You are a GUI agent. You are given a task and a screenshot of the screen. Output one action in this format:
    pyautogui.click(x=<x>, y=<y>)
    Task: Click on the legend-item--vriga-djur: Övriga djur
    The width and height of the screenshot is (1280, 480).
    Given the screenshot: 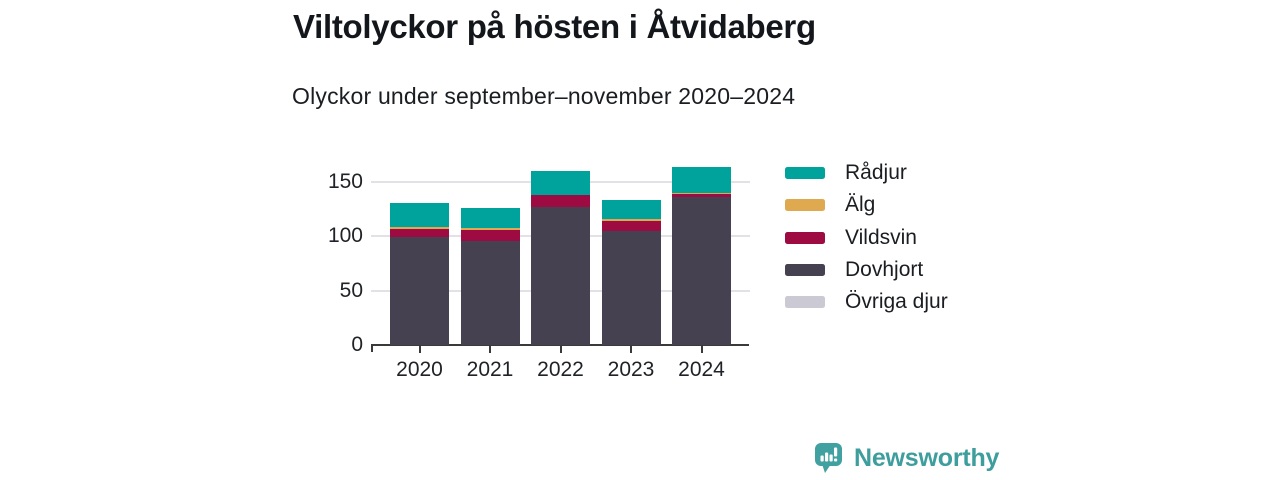 What is the action you would take?
    pyautogui.click(x=866, y=302)
    